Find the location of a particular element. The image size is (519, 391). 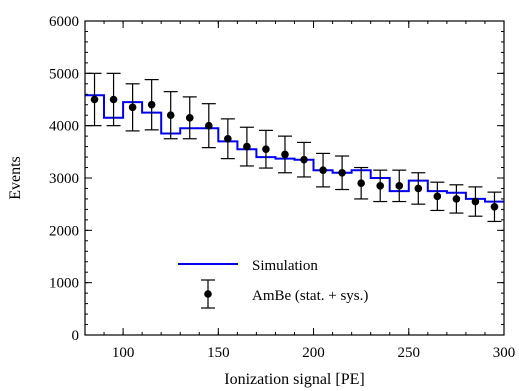

y-tick-label: 2000 is located at coordinates (64, 231).